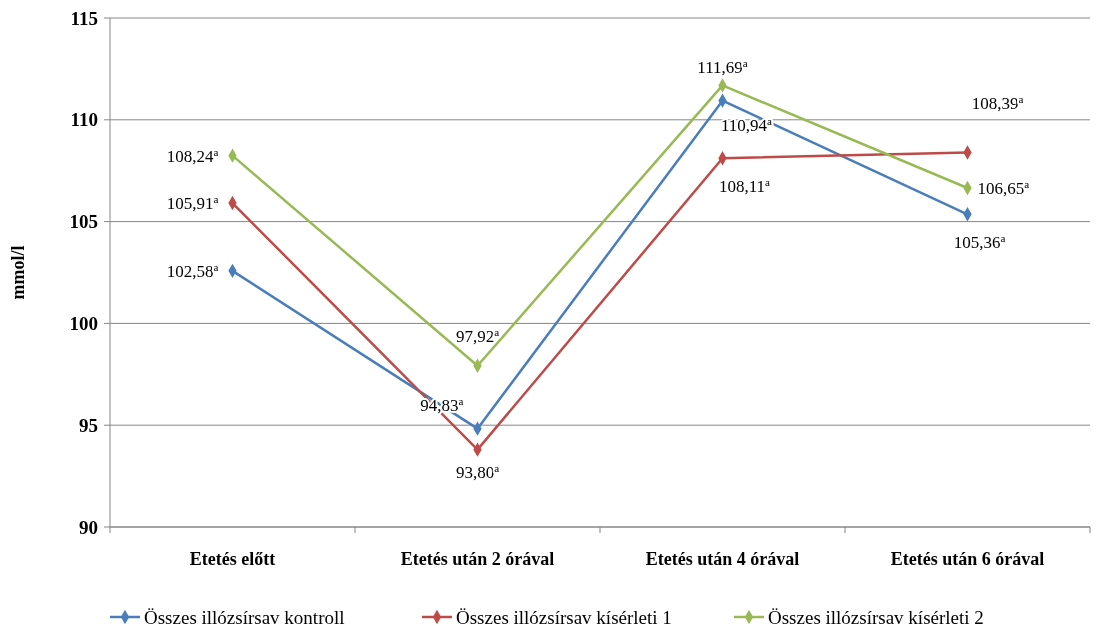 The width and height of the screenshot is (1100, 631). Describe the element at coordinates (564, 617) in the screenshot. I see `legend-label: Összes illózsírsav kísérleti 1` at that location.